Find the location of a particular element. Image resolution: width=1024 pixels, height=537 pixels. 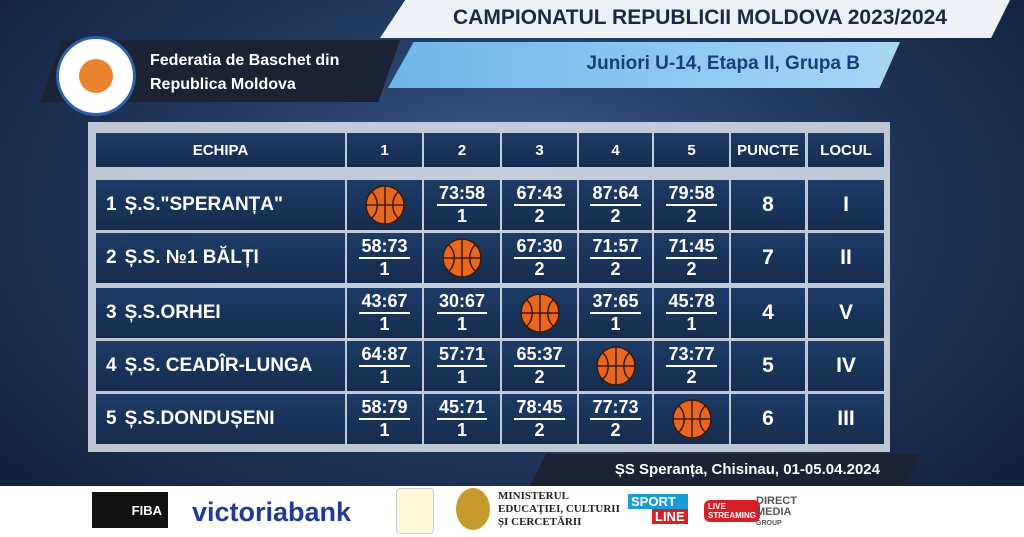

team-cell: 3 Ș.S.ORHEI is located at coordinates (220, 313).